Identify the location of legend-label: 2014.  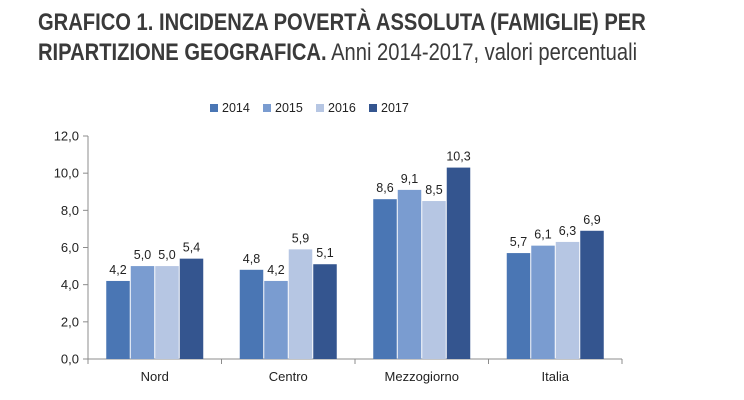
(236, 108).